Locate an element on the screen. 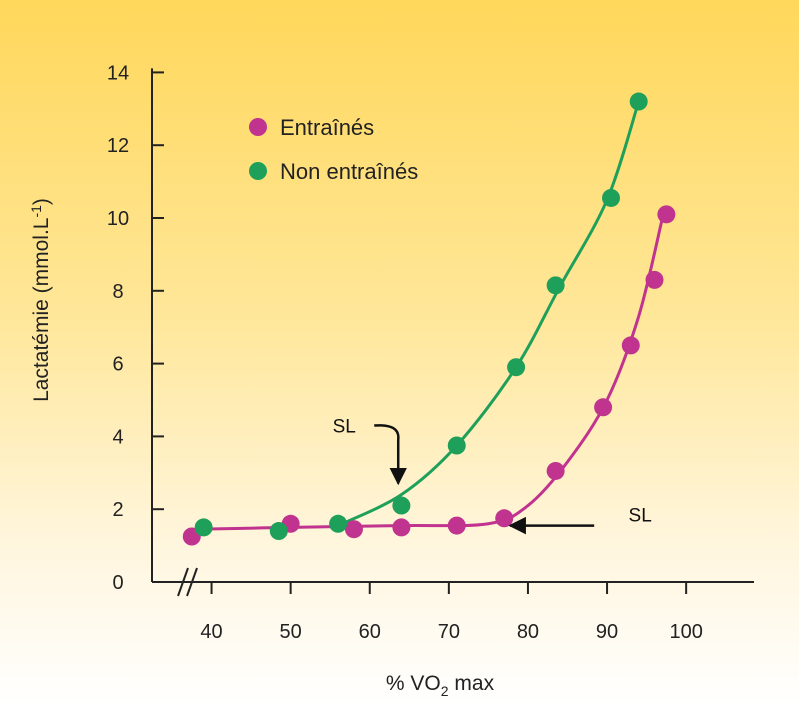 Image resolution: width=799 pixels, height=706 pixels. x-tick-label: 100 is located at coordinates (685, 632).